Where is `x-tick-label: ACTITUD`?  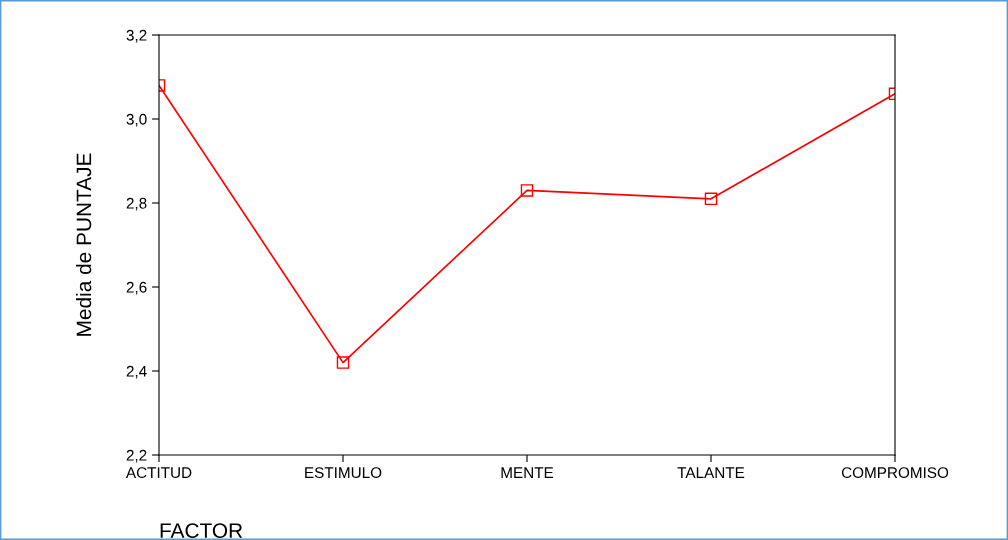 x-tick-label: ACTITUD is located at coordinates (158, 473).